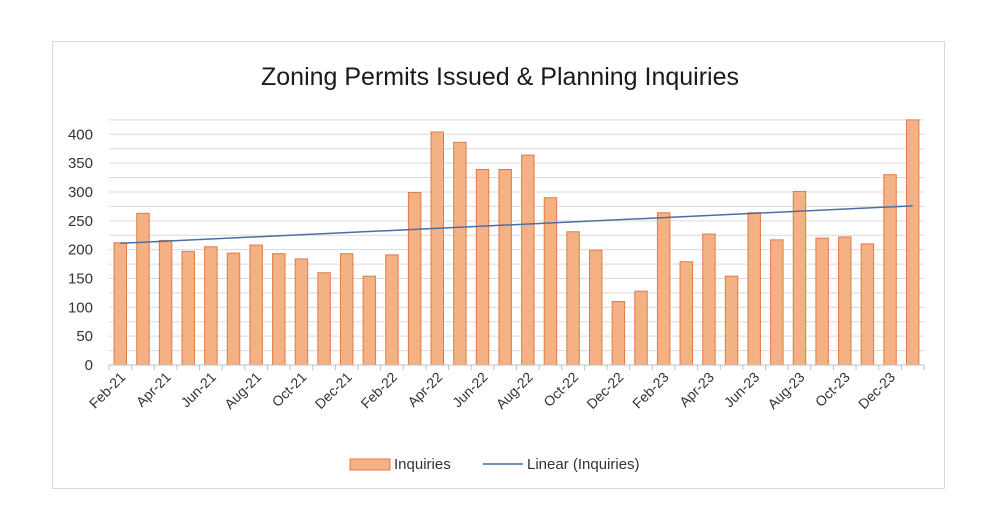  What do you see at coordinates (876, 390) in the screenshot?
I see `x-tick-label: Dec-23` at bounding box center [876, 390].